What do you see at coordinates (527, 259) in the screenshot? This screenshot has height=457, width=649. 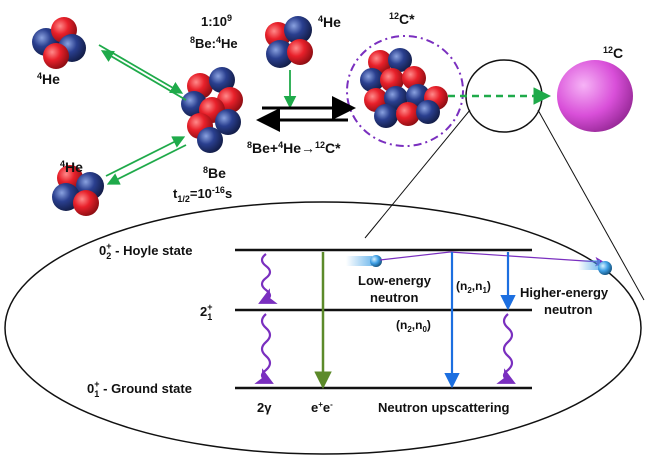 I see `neutron-path-out` at bounding box center [527, 259].